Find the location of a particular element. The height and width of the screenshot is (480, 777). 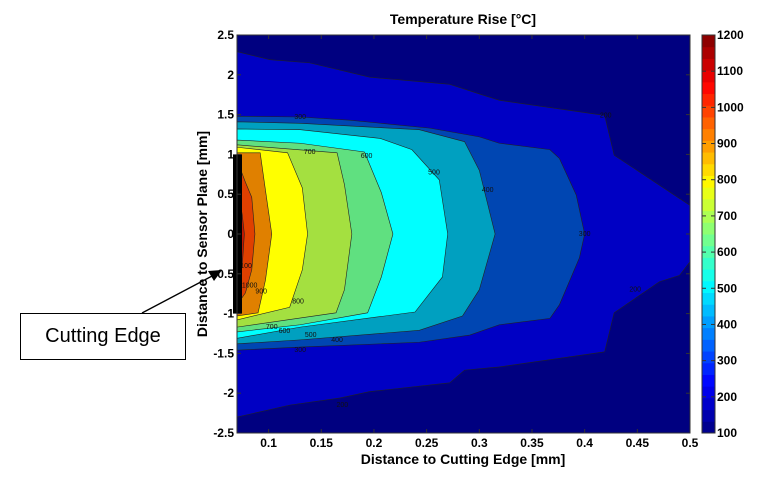

x-tick-label: 0.25 is located at coordinates (427, 443).